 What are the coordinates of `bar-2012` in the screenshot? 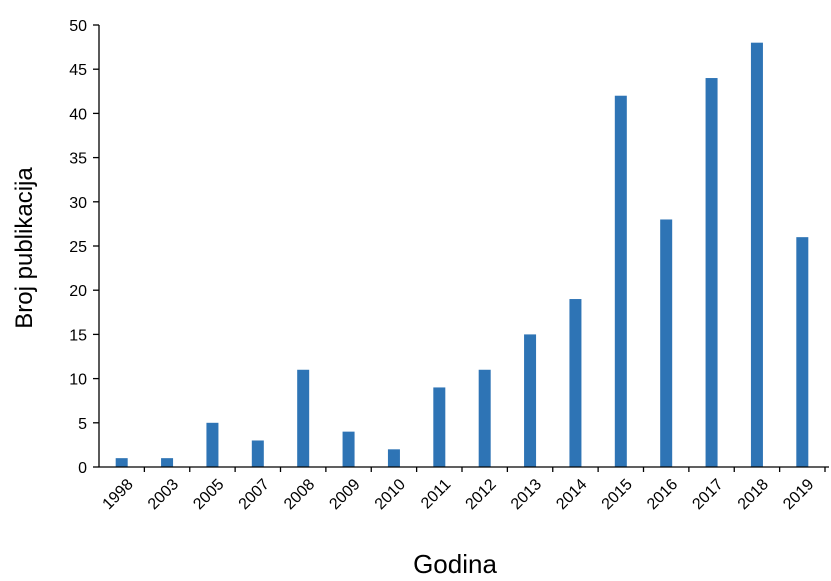 It's located at (484, 418).